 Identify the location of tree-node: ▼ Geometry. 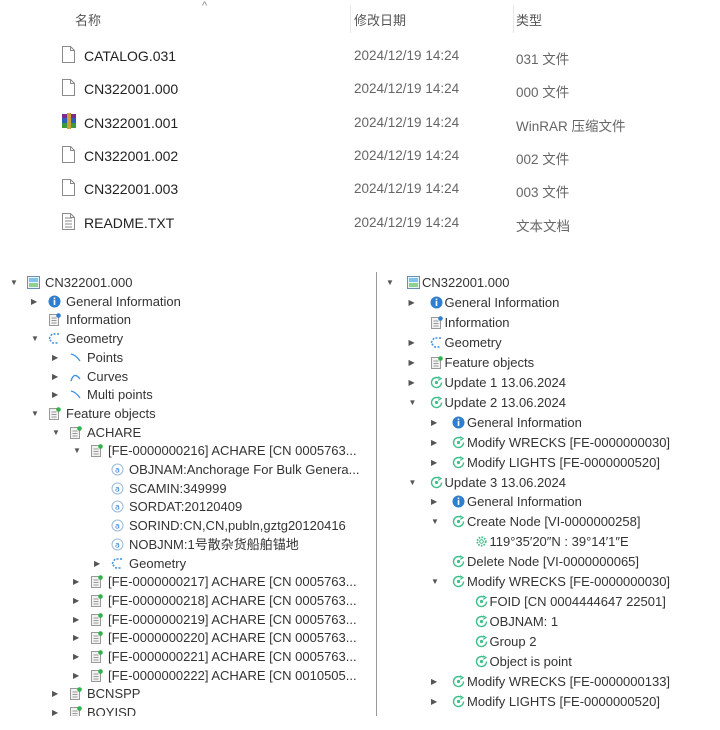
(188, 339).